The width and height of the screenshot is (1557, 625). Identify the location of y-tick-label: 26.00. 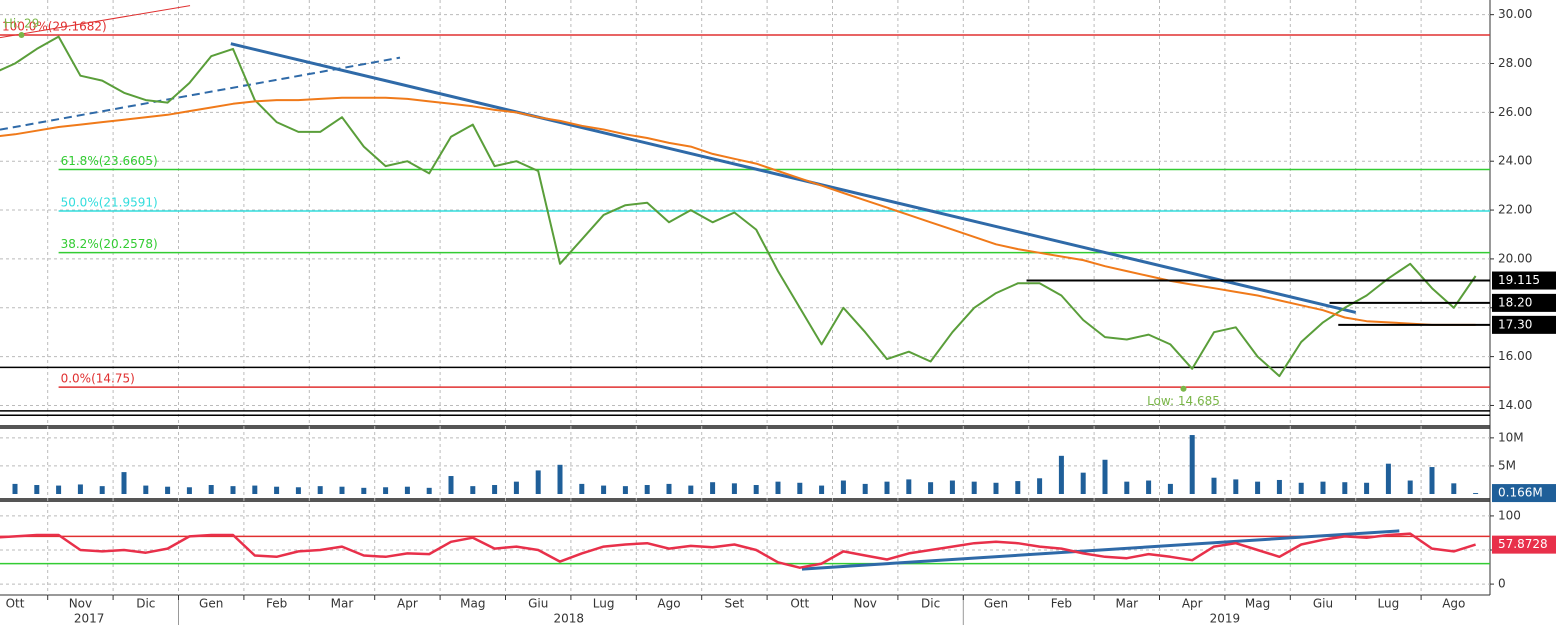
(1515, 112).